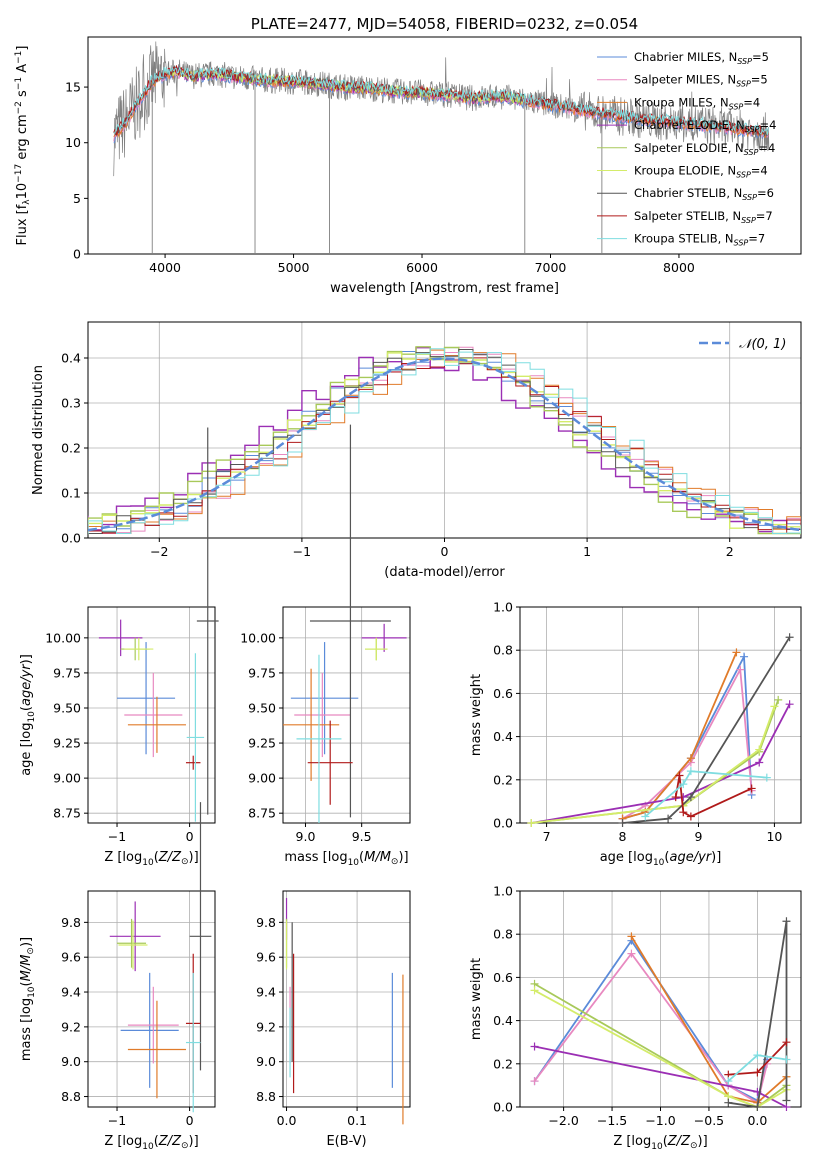 The width and height of the screenshot is (819, 1170). I want to click on x-tick-label: 5000, so click(294, 267).